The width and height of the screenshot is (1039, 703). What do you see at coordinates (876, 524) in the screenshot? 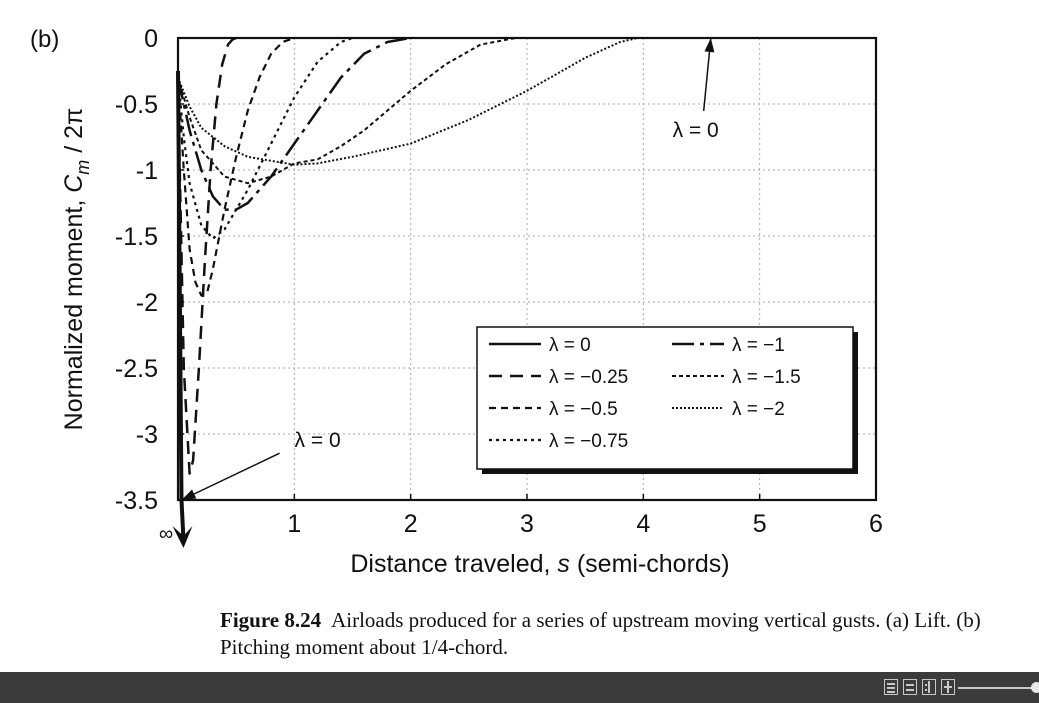
I see `x-tick-label: 6` at bounding box center [876, 524].